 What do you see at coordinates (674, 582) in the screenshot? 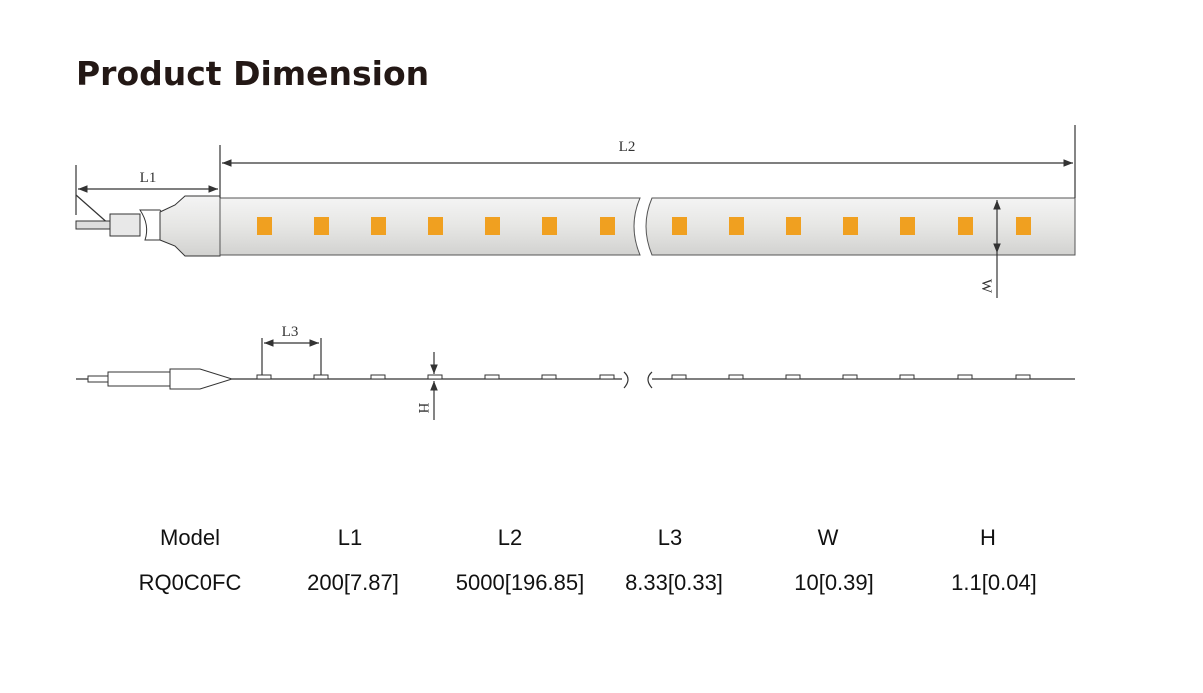
I see `table-cell: 8.33[0.33]` at bounding box center [674, 582].